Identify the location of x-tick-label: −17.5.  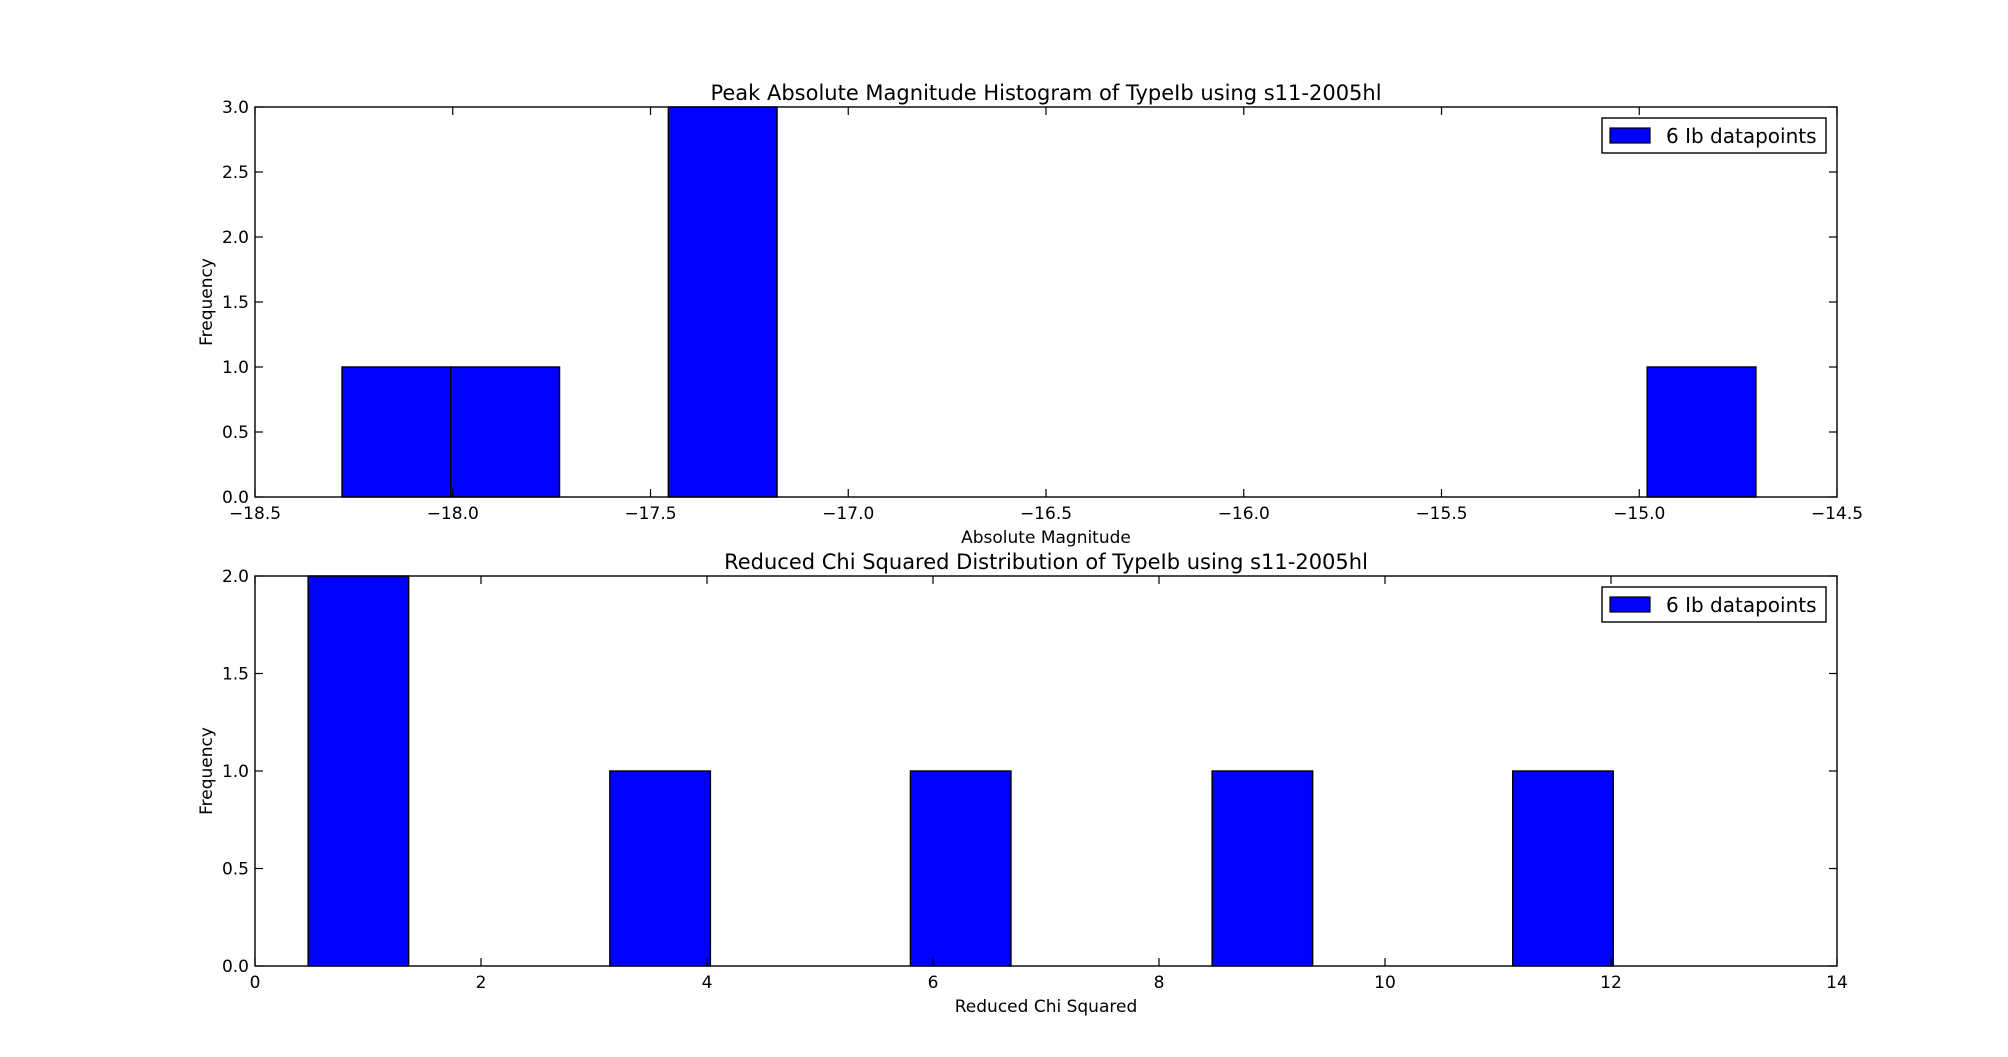
(650, 514).